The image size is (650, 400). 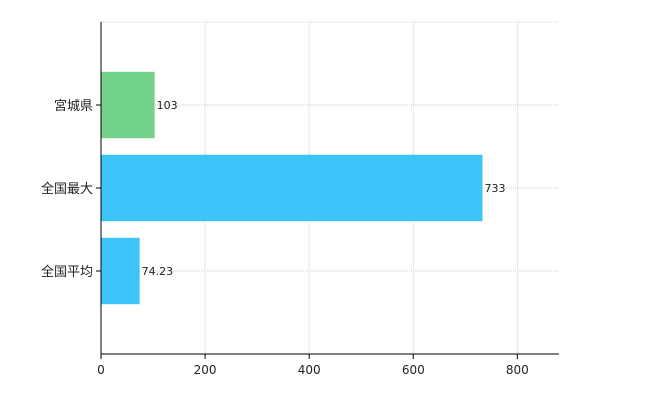 I want to click on data-label: 733, so click(x=494, y=188).